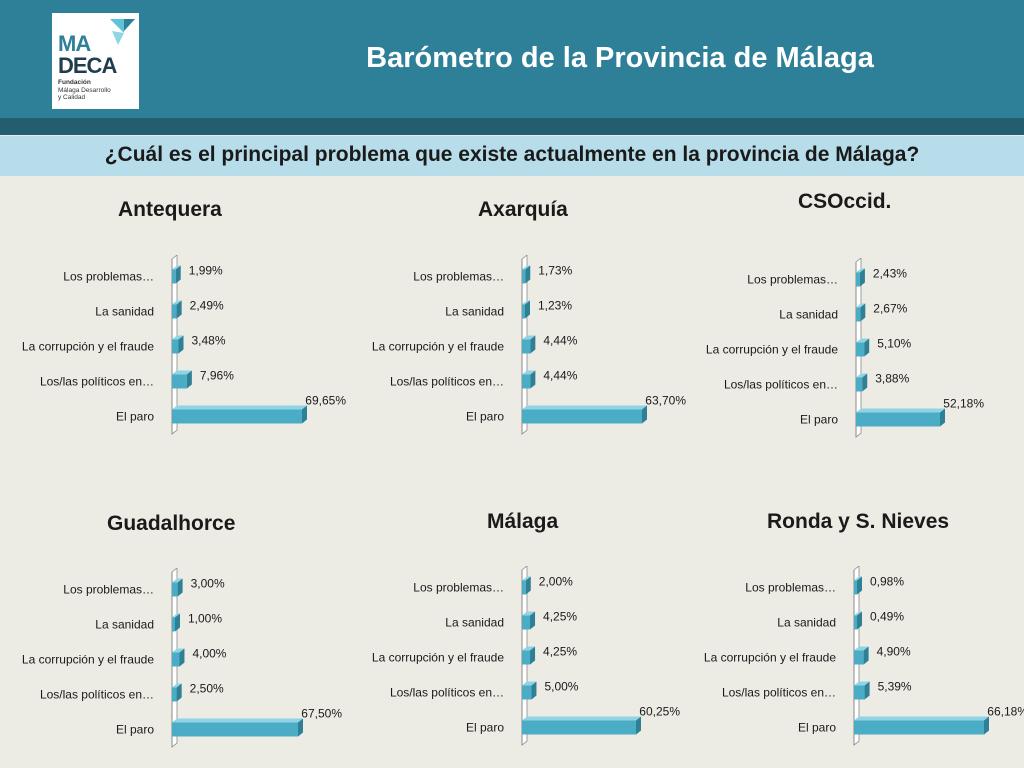  I want to click on chart-value-label: 69,65%, so click(325, 401).